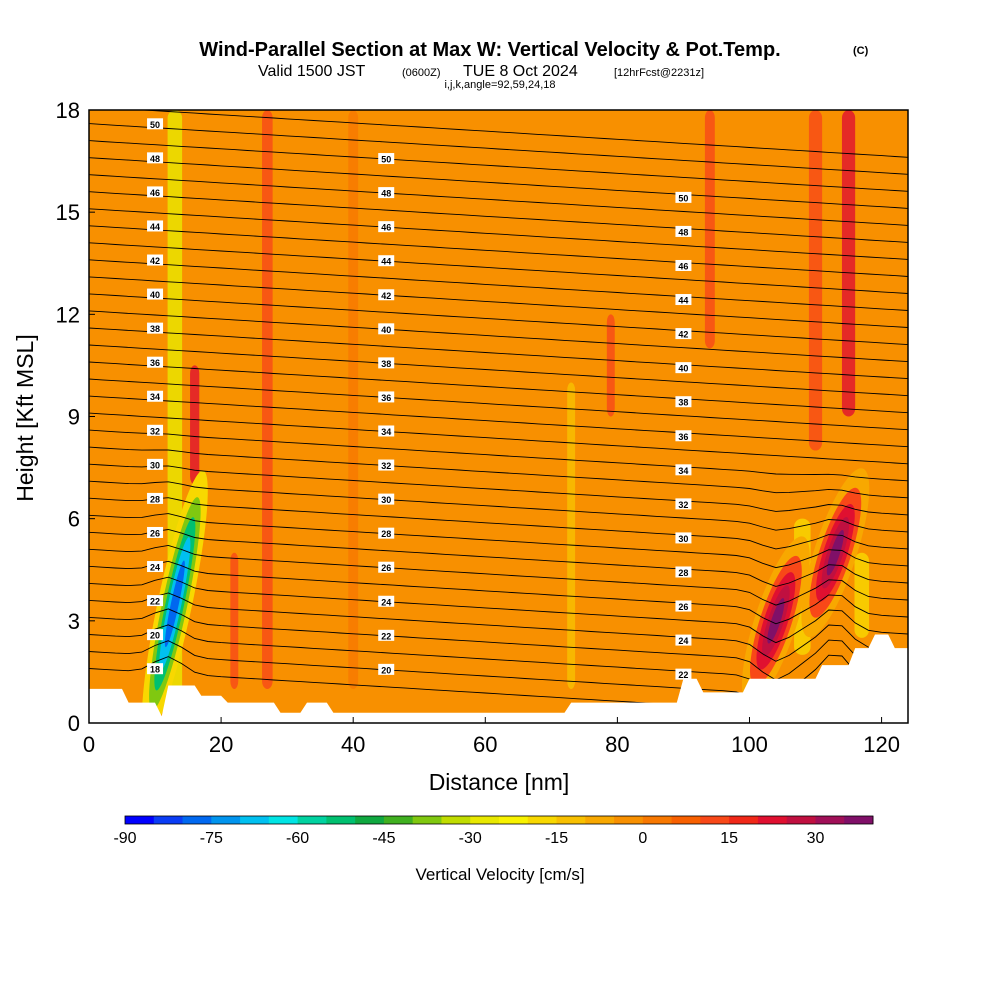 The height and width of the screenshot is (1005, 1000). I want to click on svg-text: 22, so click(683, 675).